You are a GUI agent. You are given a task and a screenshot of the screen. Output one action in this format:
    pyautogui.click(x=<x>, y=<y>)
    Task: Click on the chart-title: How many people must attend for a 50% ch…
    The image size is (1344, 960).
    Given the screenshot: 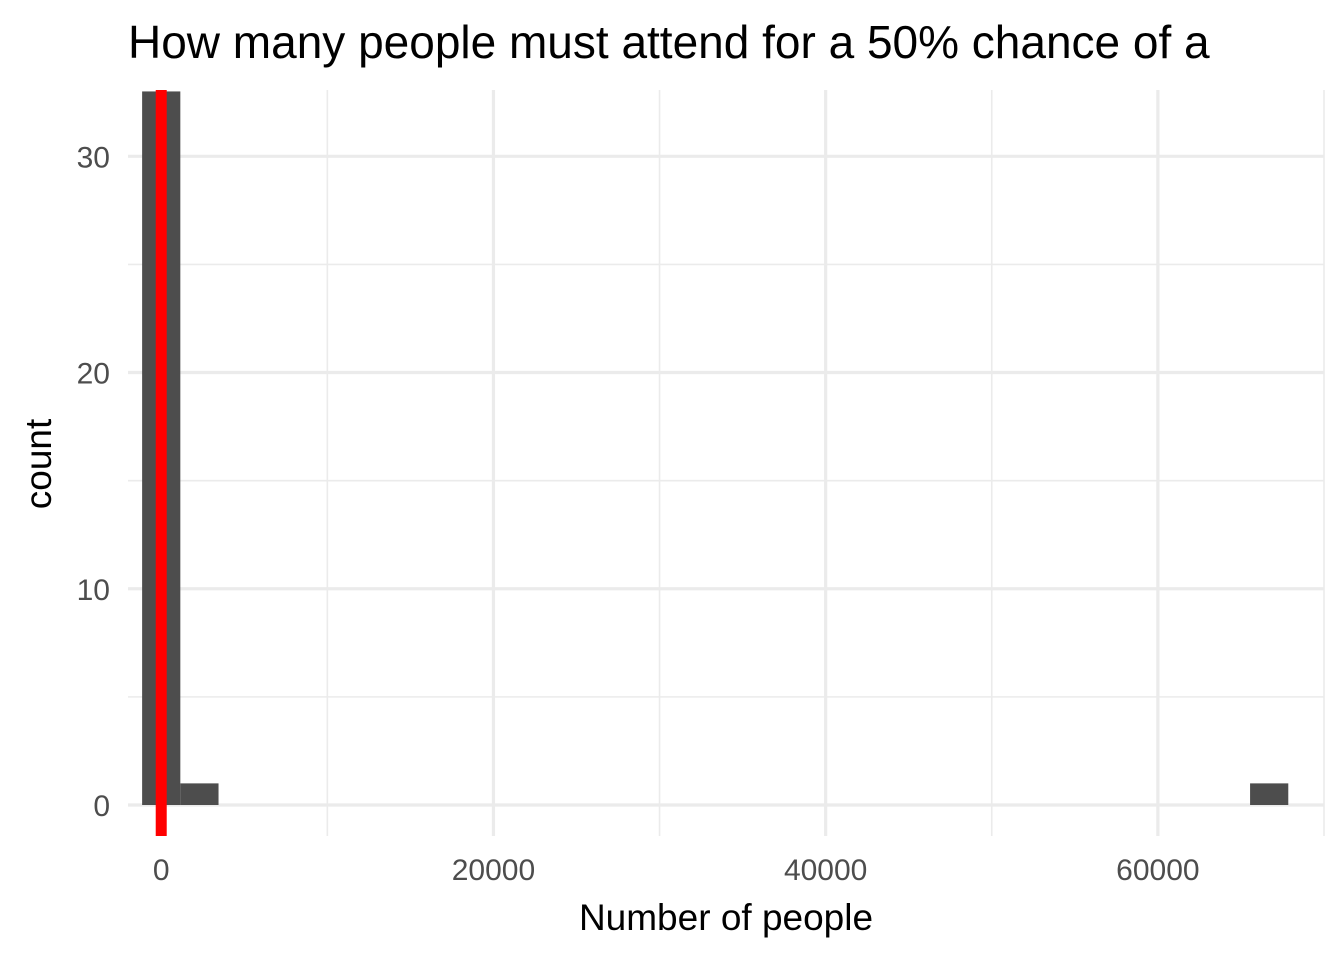 What is the action you would take?
    pyautogui.click(x=669, y=42)
    